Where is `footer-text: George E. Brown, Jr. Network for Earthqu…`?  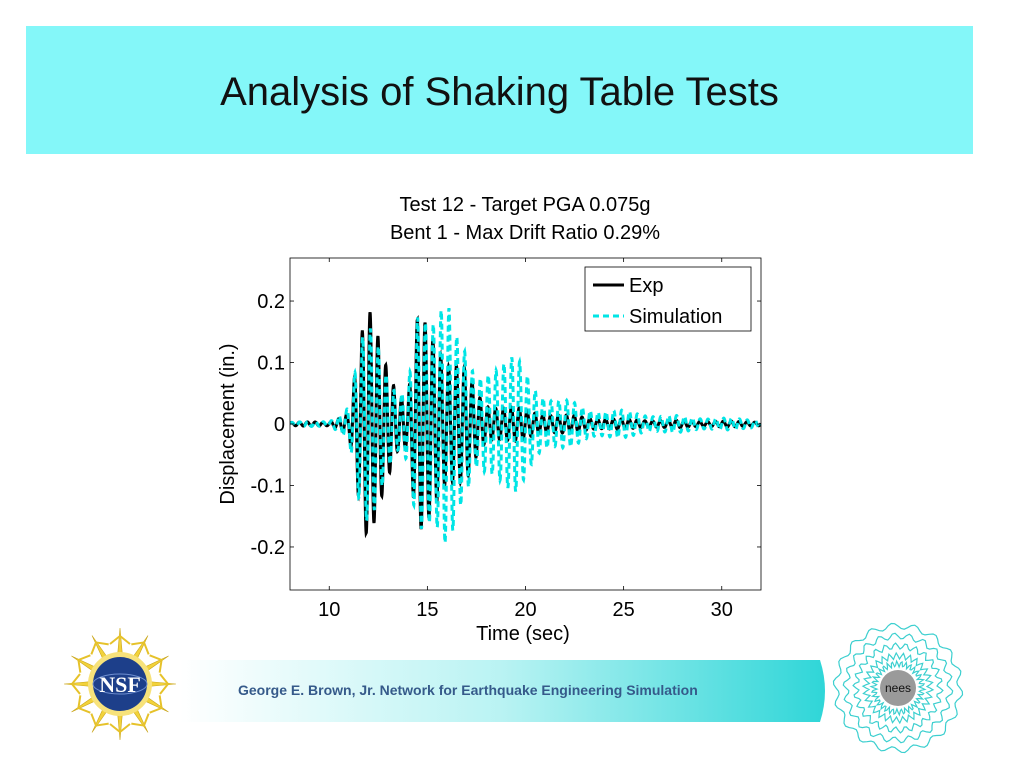 footer-text: George E. Brown, Jr. Network for Earthqu… is located at coordinates (468, 690).